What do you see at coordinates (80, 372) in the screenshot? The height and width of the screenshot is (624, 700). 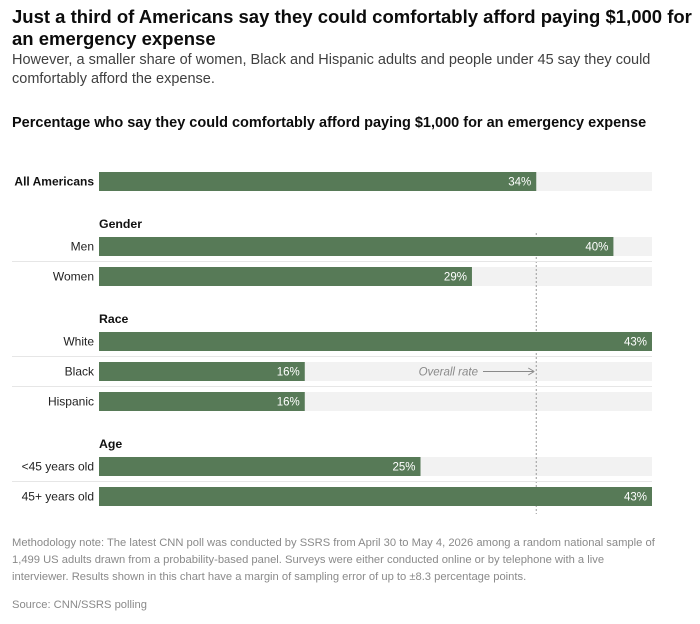 I see `row-label: Black` at bounding box center [80, 372].